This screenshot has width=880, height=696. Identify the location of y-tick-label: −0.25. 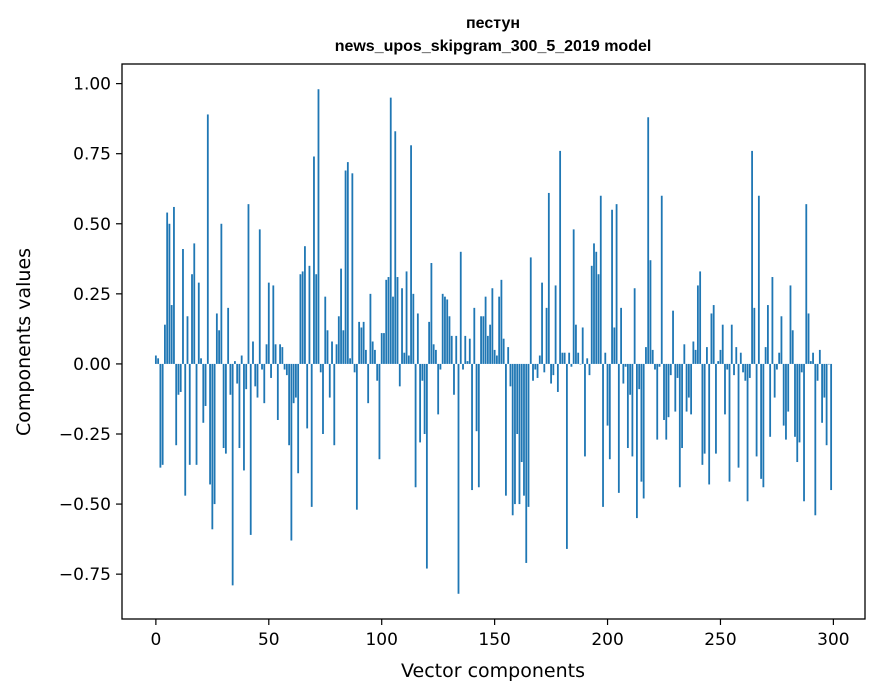
(85, 435).